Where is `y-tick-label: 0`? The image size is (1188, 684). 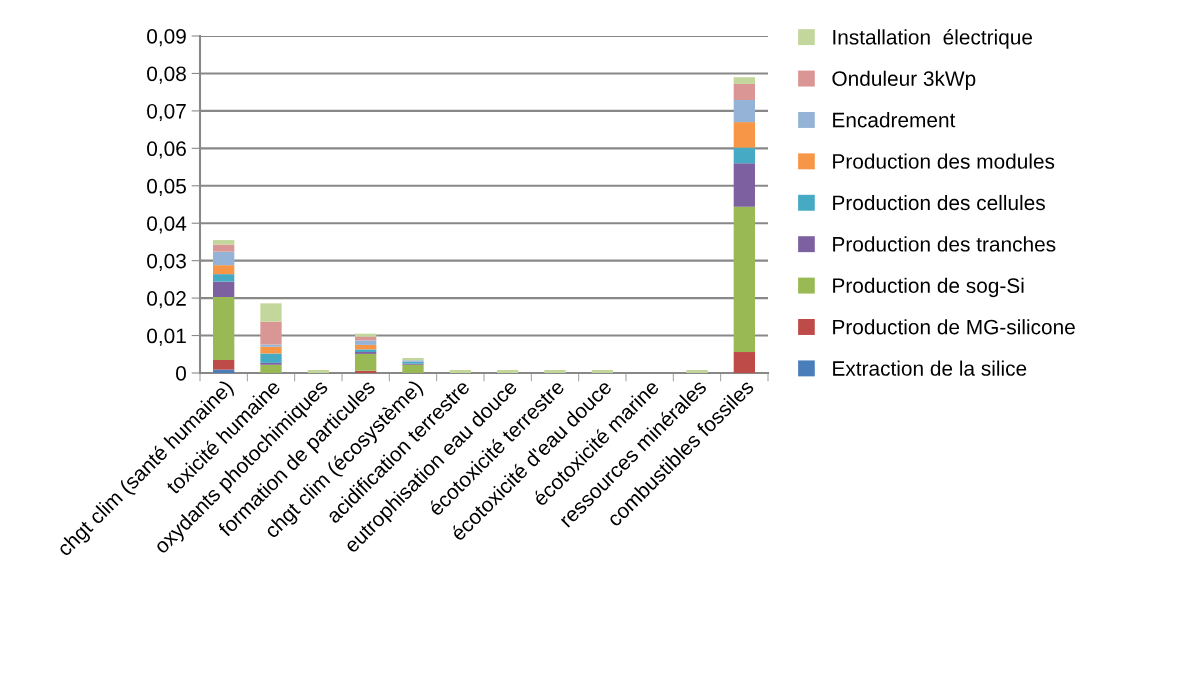
y-tick-label: 0 is located at coordinates (181, 373).